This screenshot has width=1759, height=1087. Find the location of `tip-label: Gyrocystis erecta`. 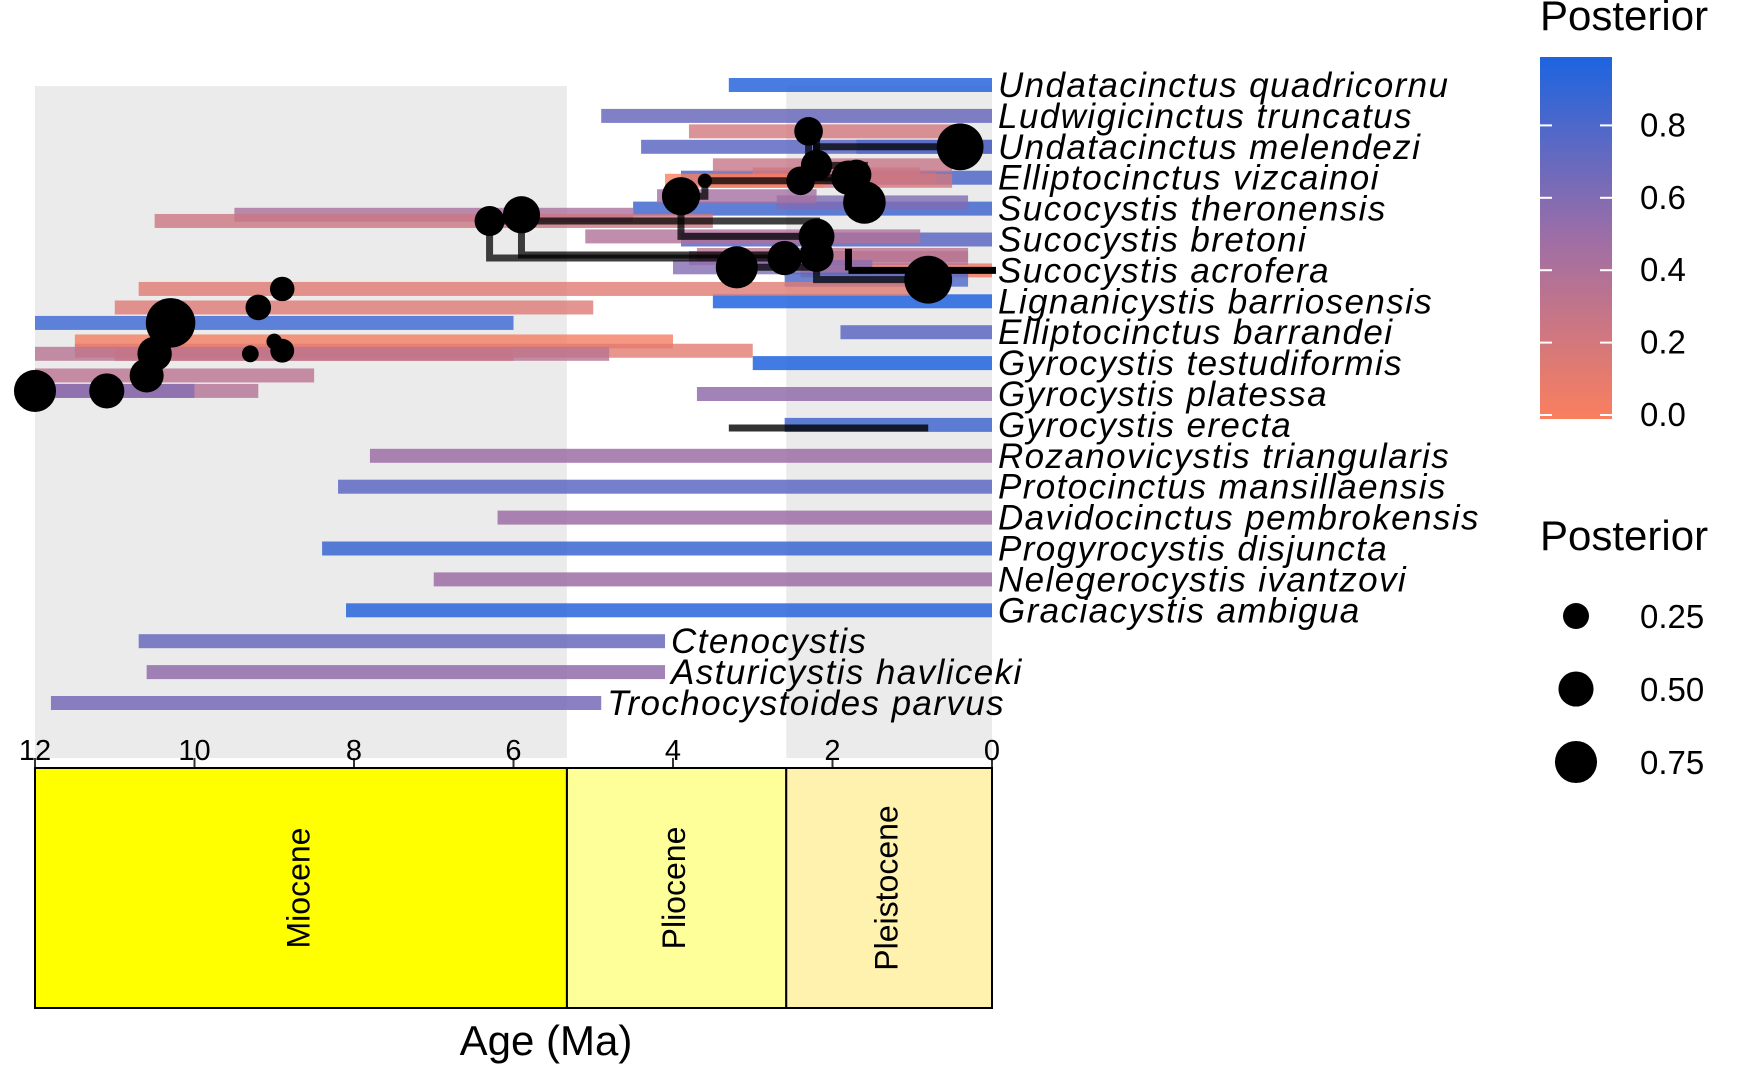

tip-label: Gyrocystis erecta is located at coordinates (1145, 425).